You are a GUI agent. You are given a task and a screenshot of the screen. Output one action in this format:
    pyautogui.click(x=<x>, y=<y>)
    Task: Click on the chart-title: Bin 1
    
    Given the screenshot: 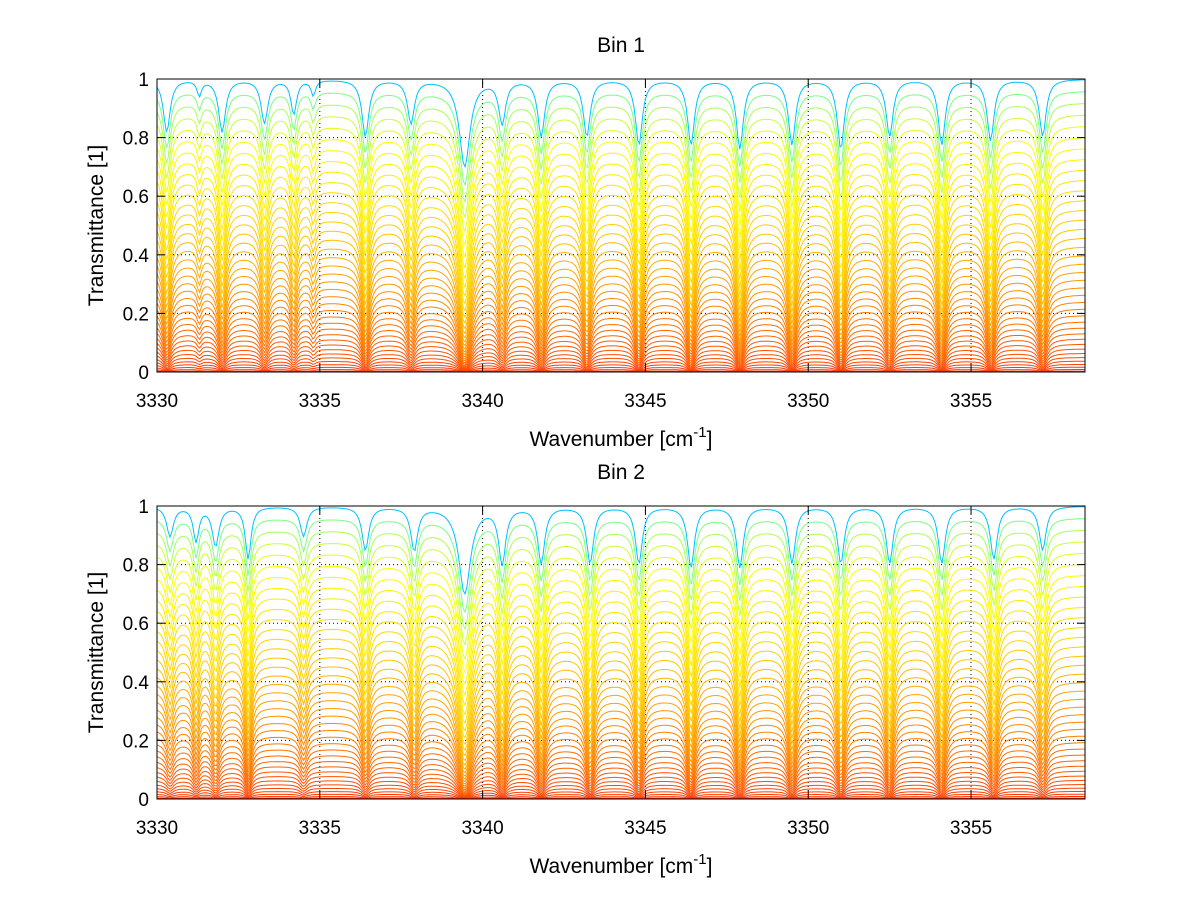 What is the action you would take?
    pyautogui.click(x=621, y=45)
    